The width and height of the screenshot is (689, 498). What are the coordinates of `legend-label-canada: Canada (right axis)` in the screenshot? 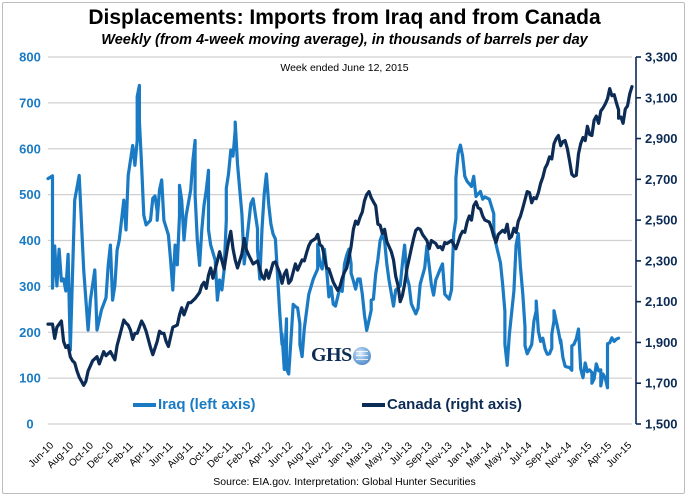 It's located at (455, 404).